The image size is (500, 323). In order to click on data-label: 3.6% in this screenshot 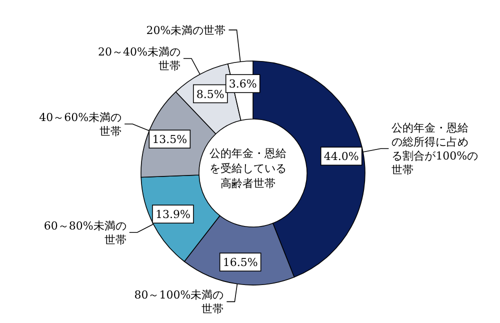, I will do `click(242, 84)`.